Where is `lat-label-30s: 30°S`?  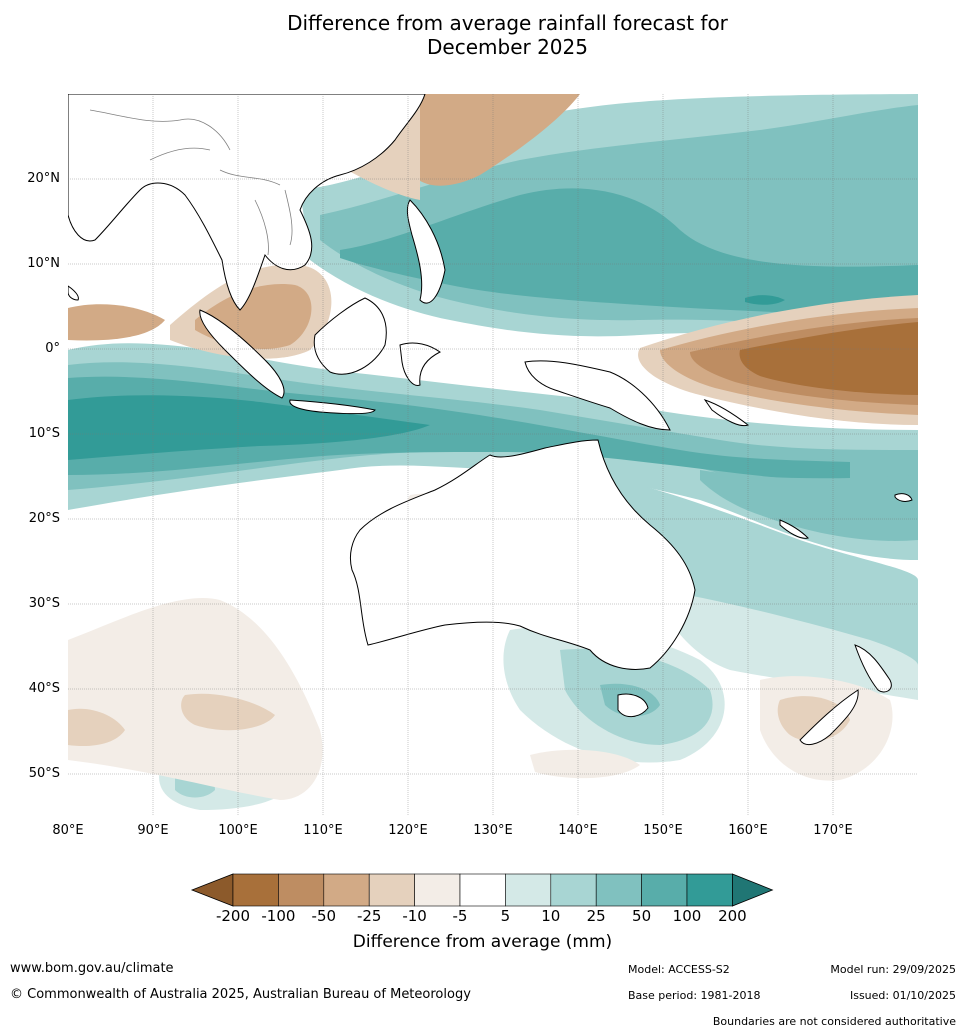
lat-label-30s: 30°S is located at coordinates (44, 603).